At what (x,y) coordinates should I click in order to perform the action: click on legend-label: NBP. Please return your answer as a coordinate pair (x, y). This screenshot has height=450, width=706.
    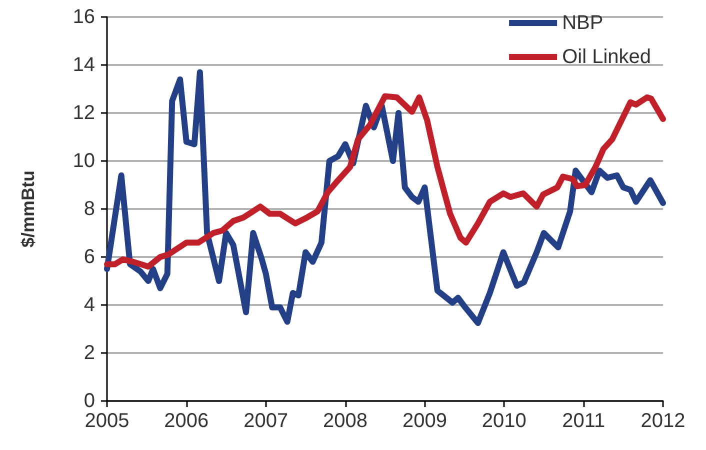
    Looking at the image, I should click on (583, 23).